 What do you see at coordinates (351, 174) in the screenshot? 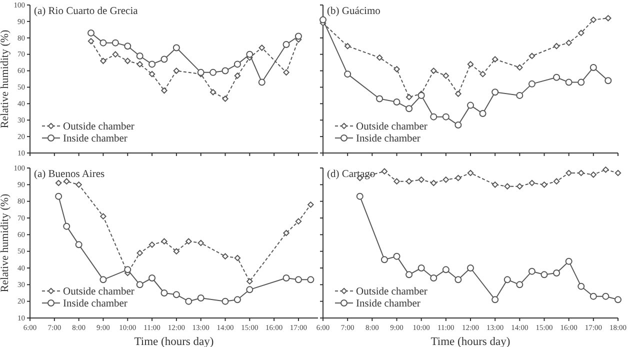
I see `chart-title: (d) Cartago` at bounding box center [351, 174].